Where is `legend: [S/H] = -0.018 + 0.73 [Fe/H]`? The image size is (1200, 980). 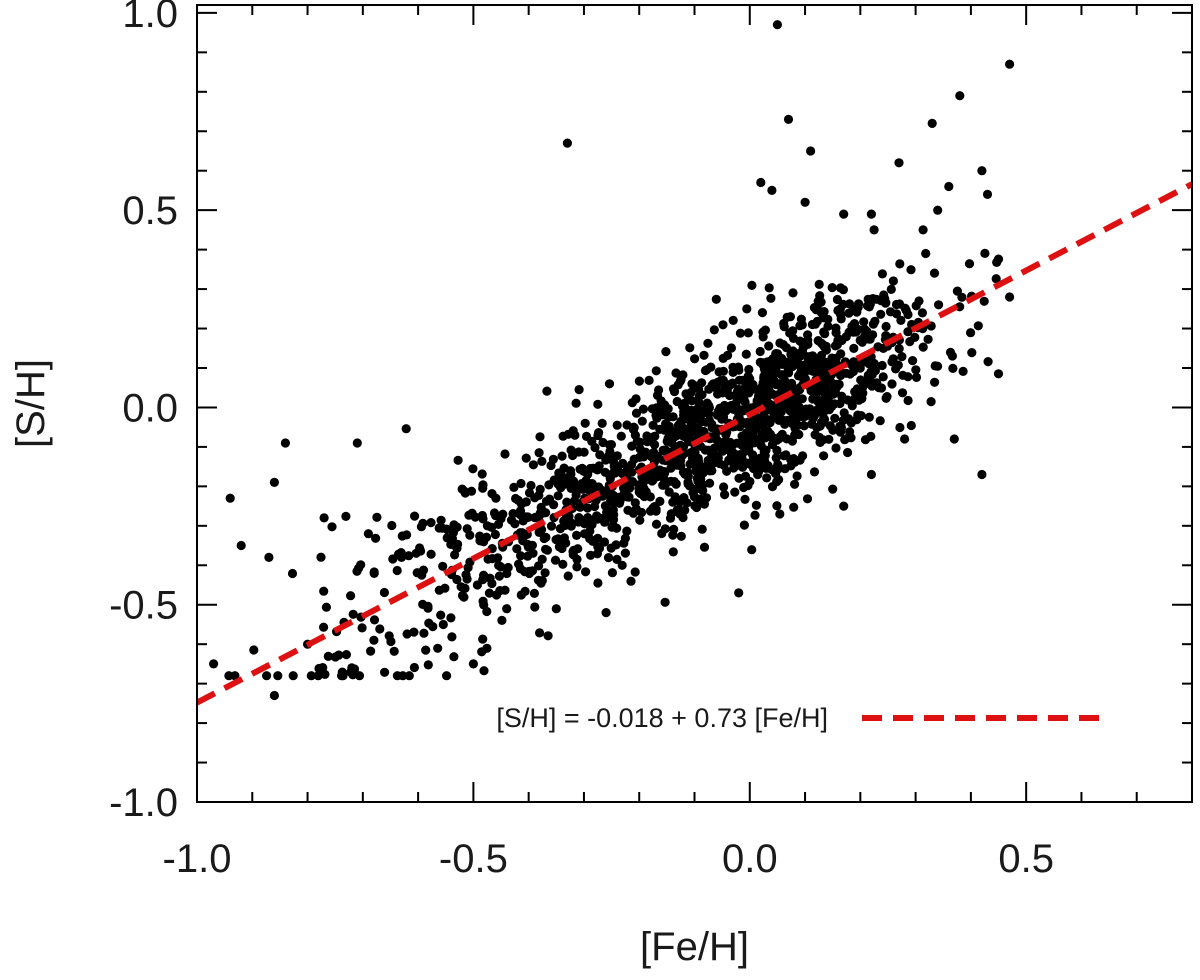 legend: [S/H] = -0.018 + 0.73 [Fe/H] is located at coordinates (802, 718).